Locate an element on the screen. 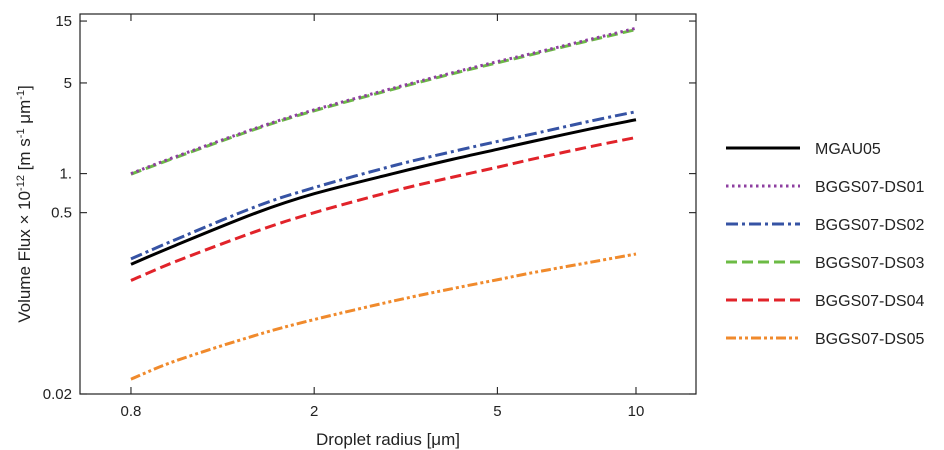 Image resolution: width=944 pixels, height=450 pixels. y-tick-label: 0.5 is located at coordinates (61, 213).